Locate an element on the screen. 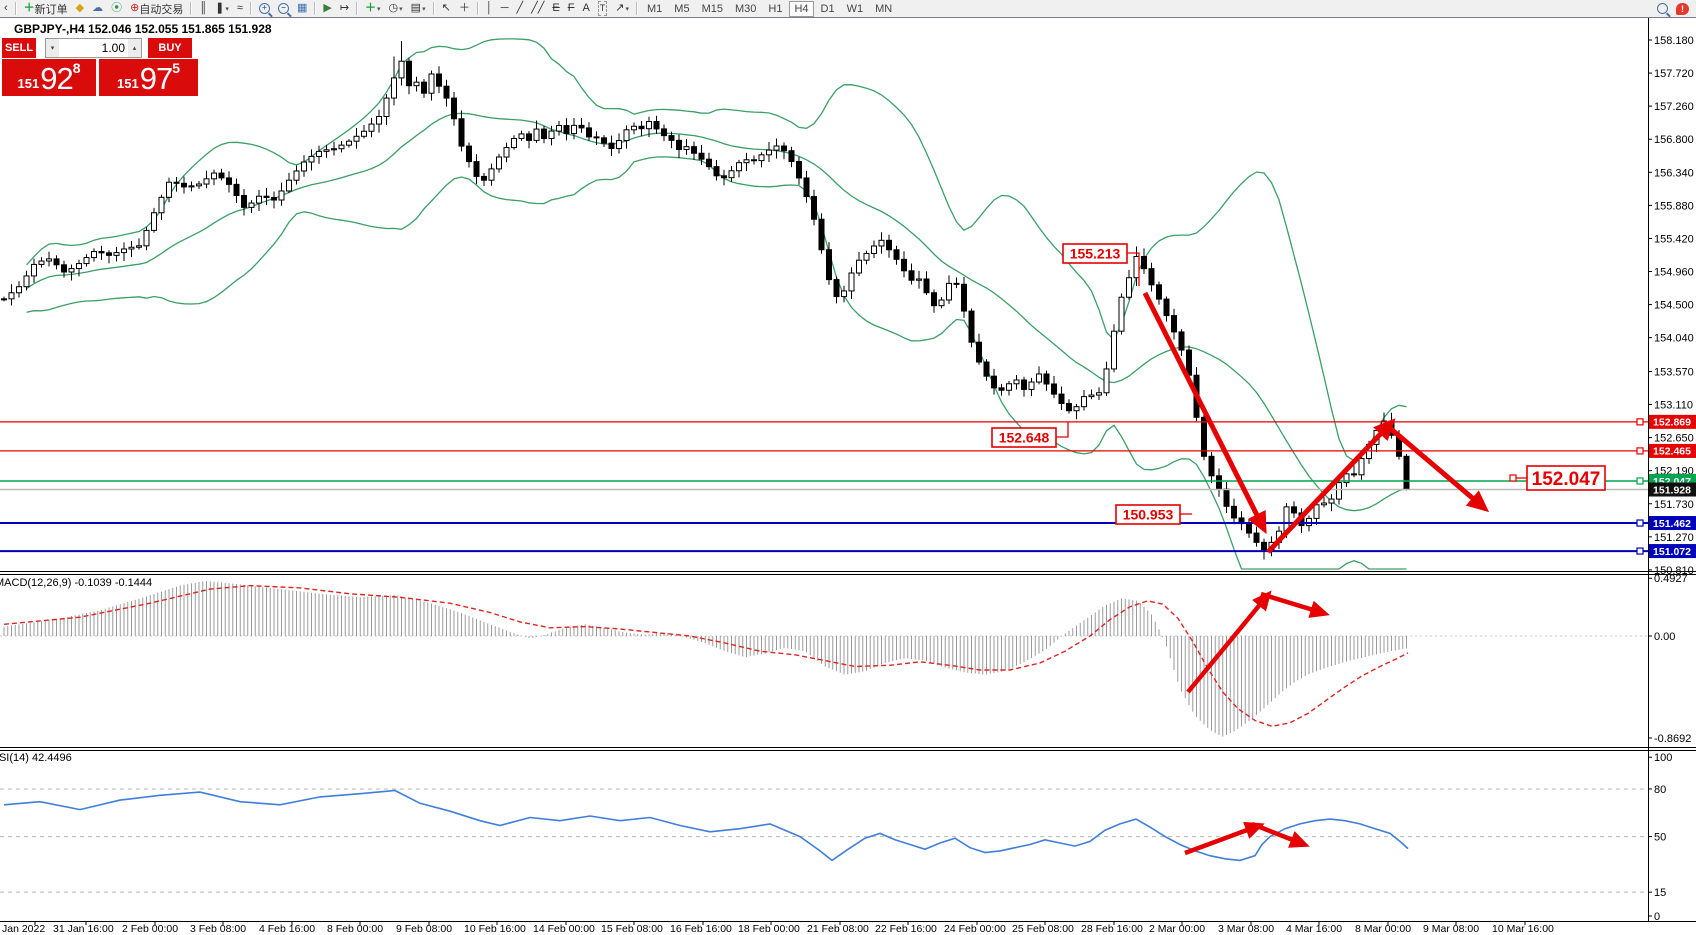  new-order-label: 新订单 is located at coordinates (51, 9).